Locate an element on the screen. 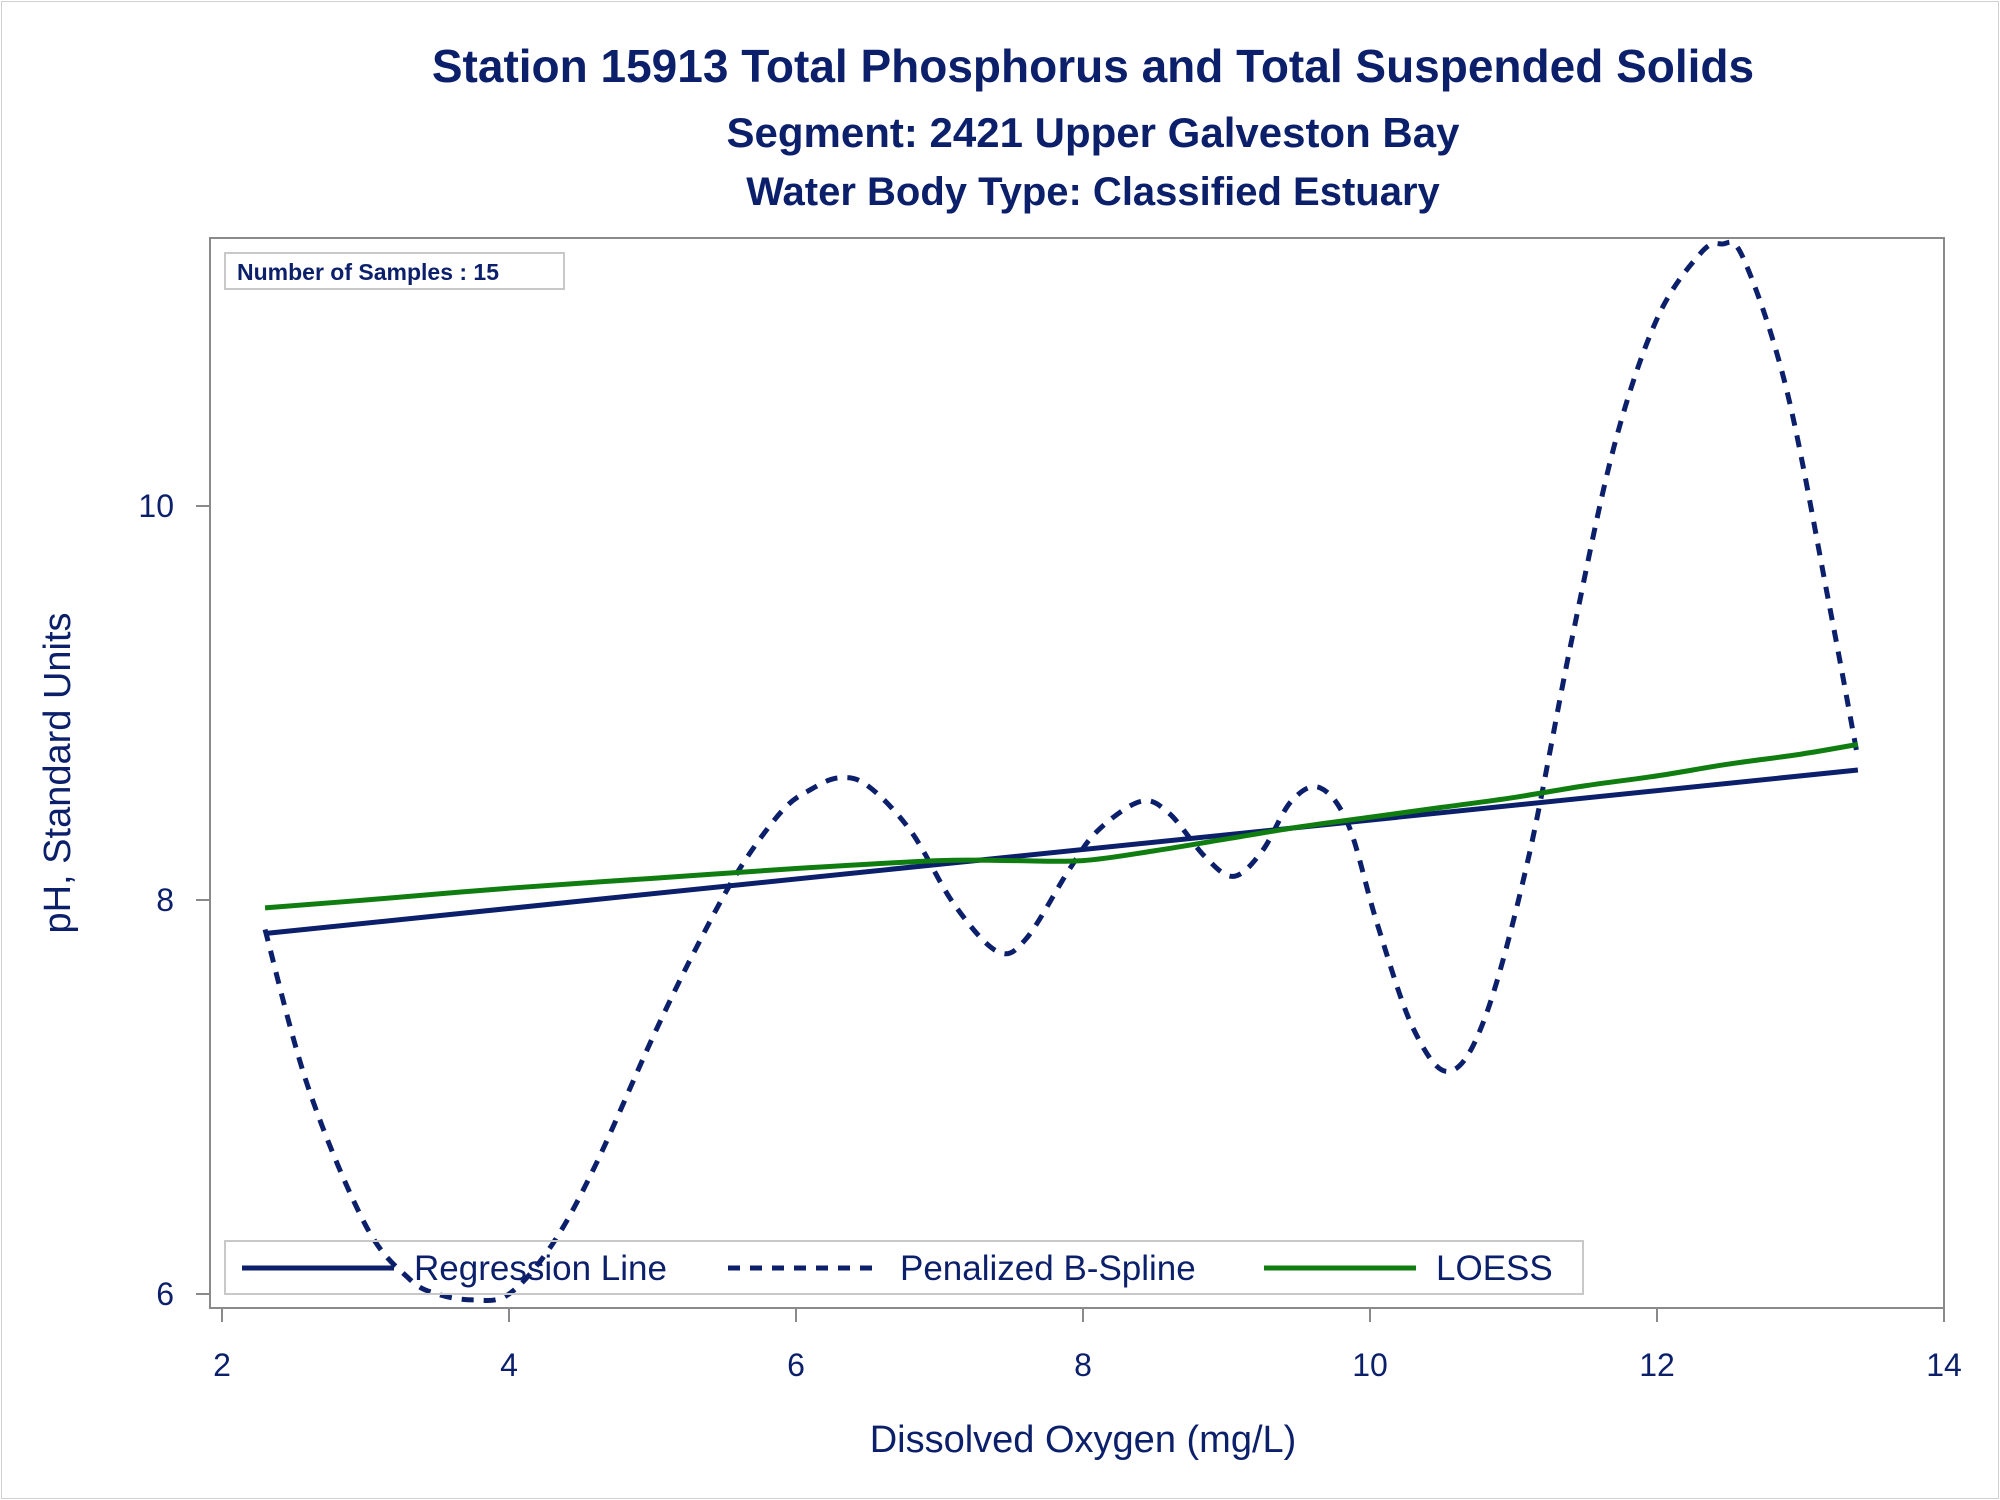  x-tick-label: 14 is located at coordinates (1944, 1365).